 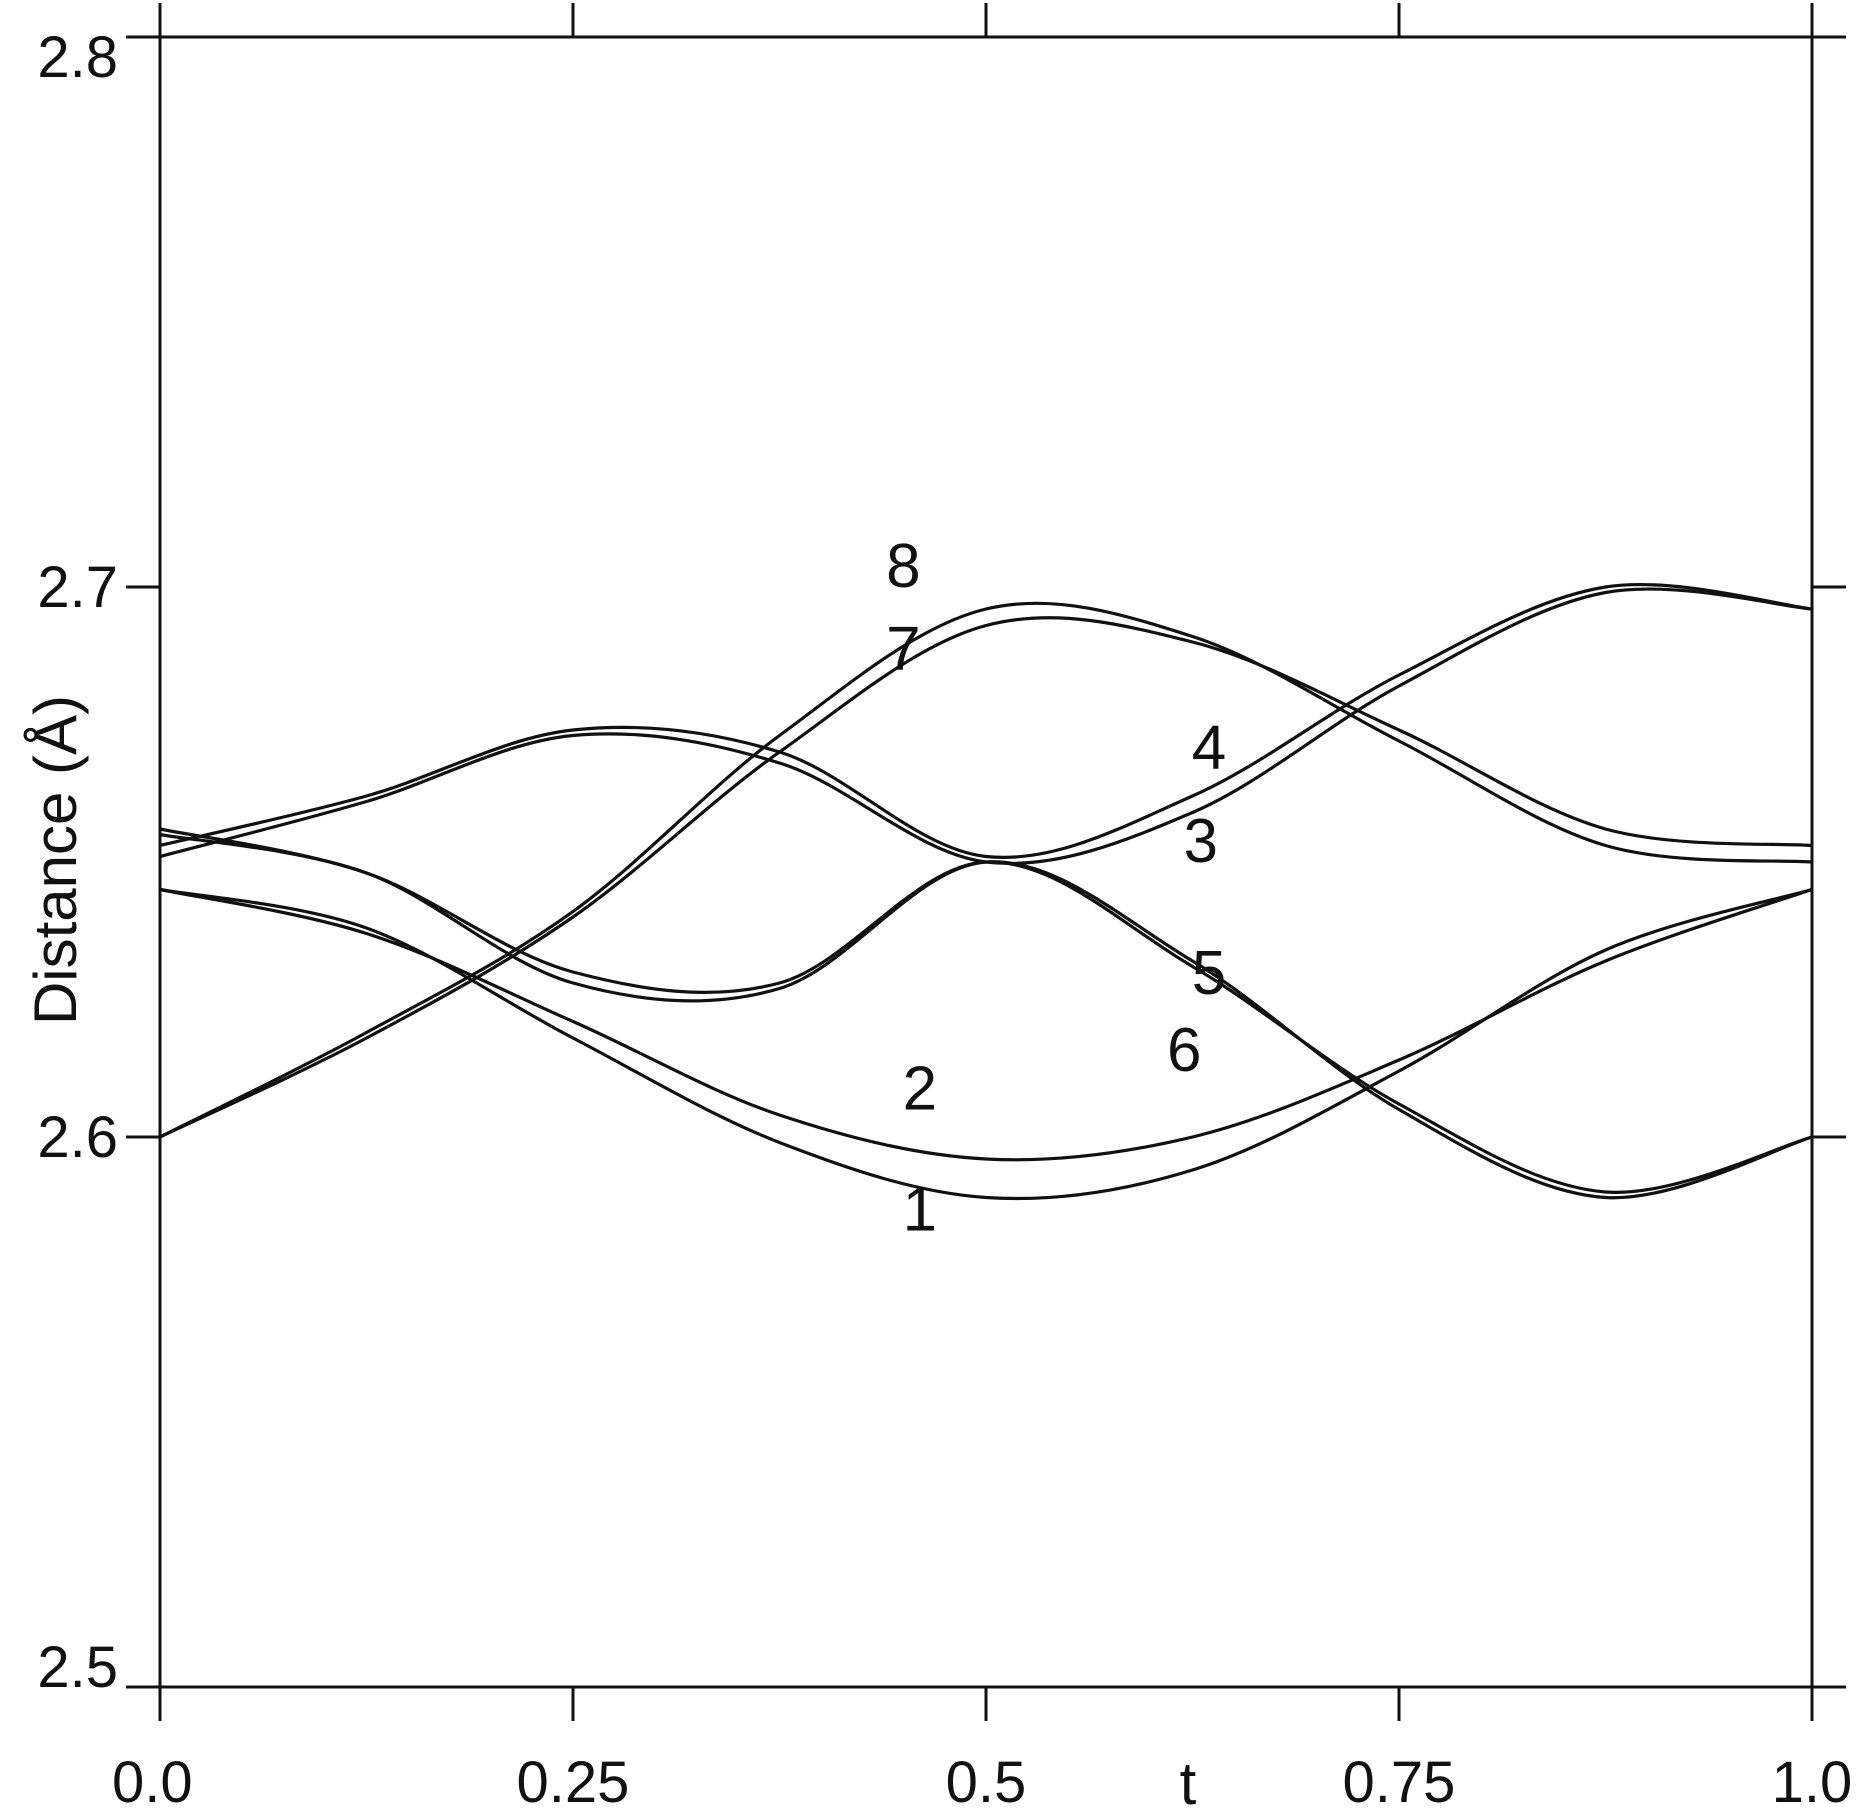 What do you see at coordinates (920, 1210) in the screenshot?
I see `curve-label-1: 1` at bounding box center [920, 1210].